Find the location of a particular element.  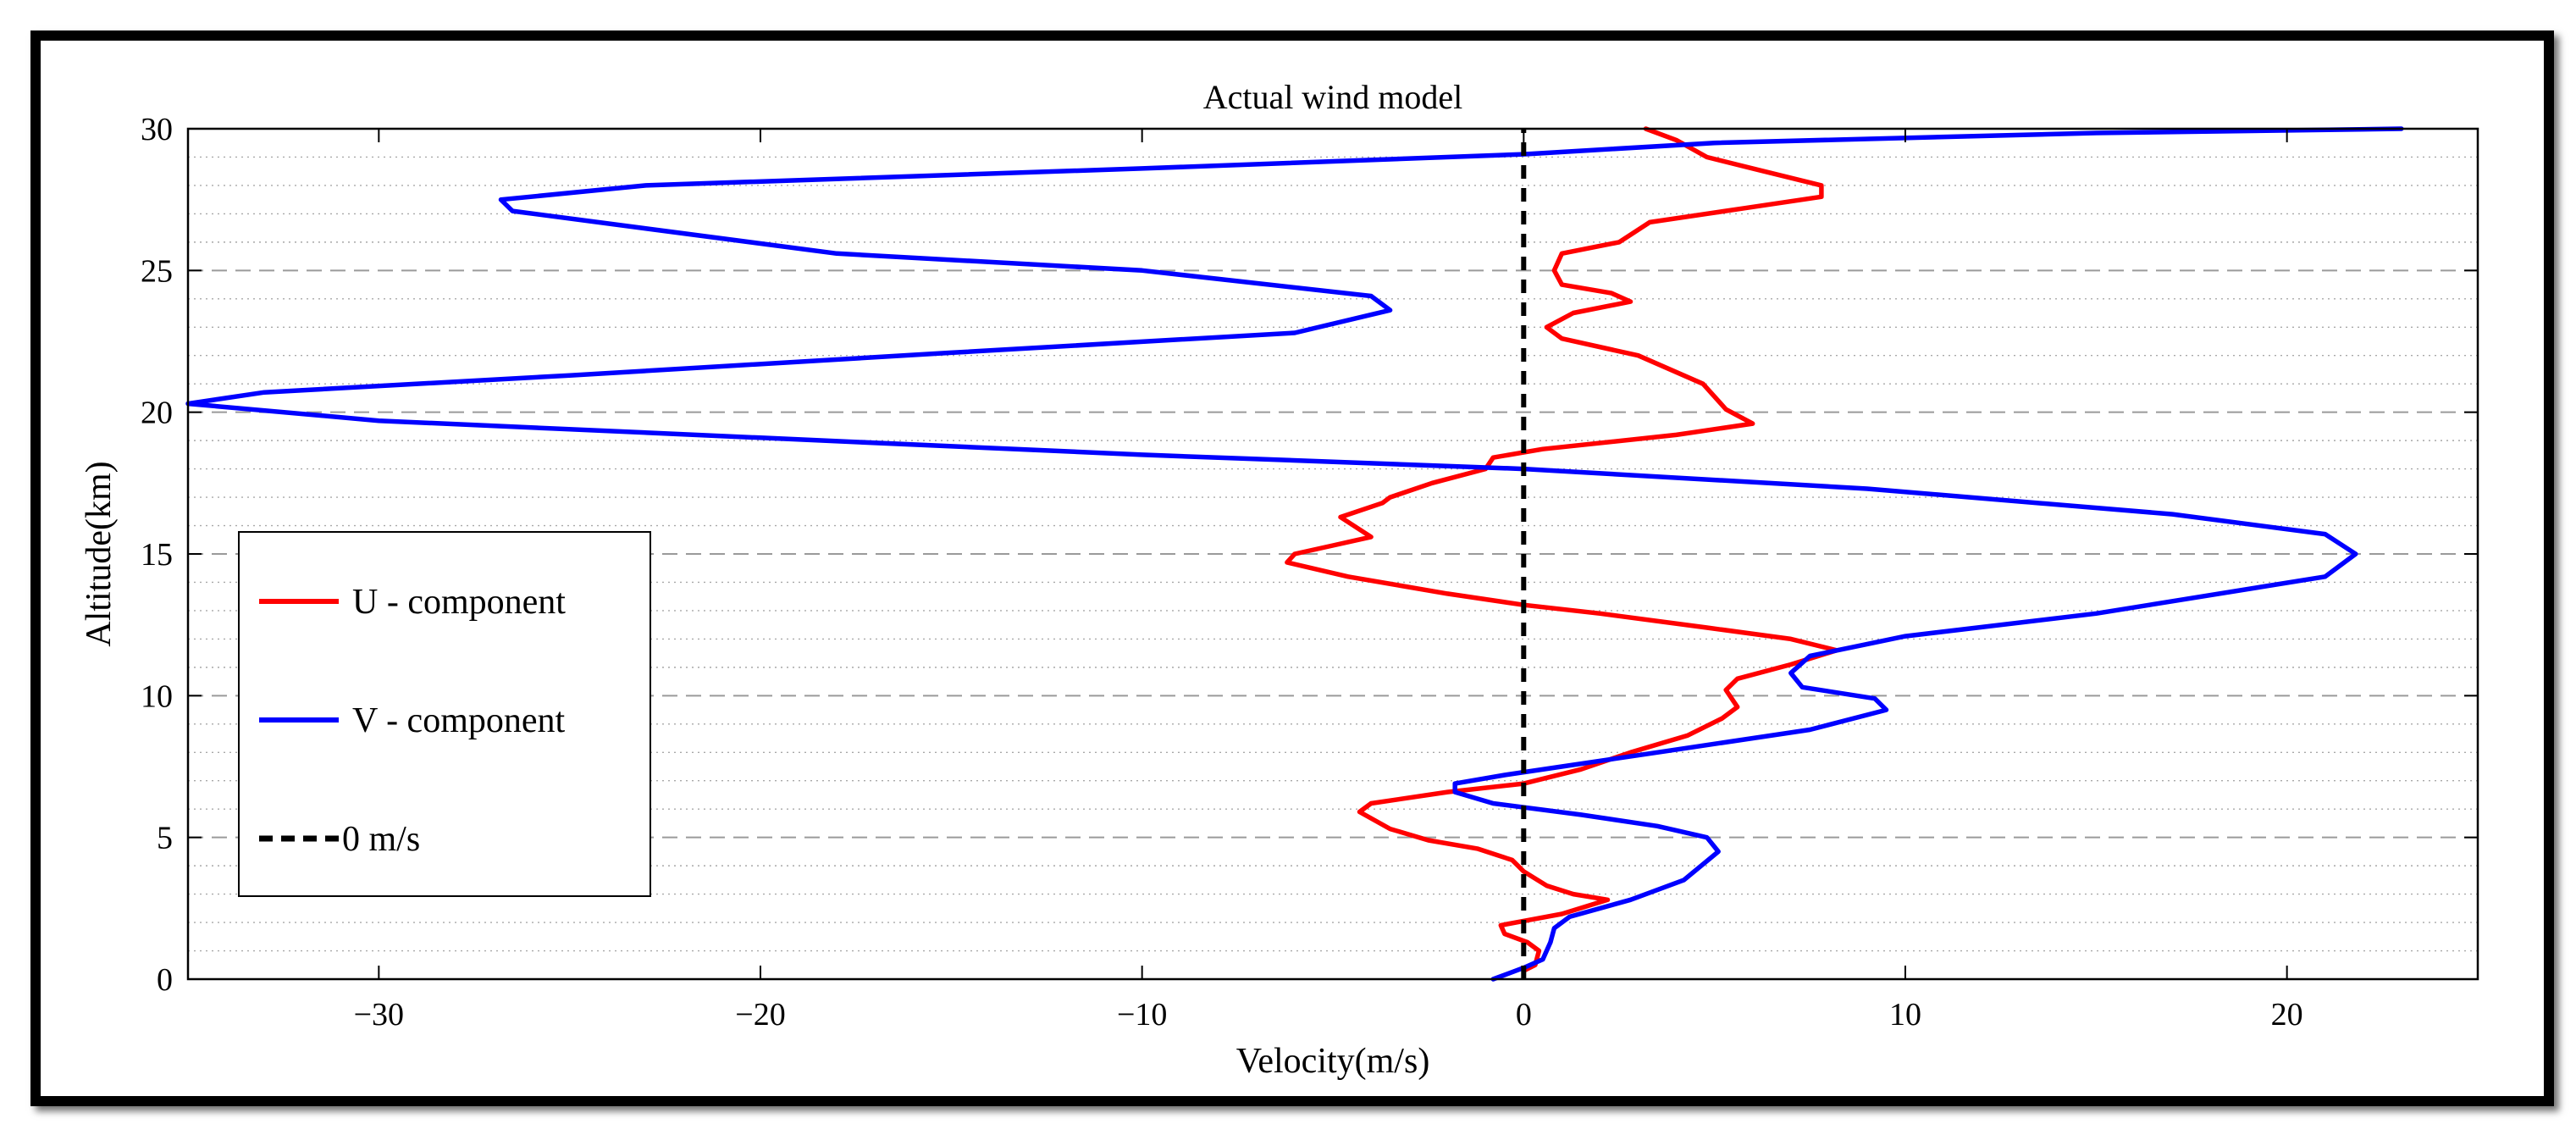

legend-label-zero: 0 m/s is located at coordinates (381, 839).